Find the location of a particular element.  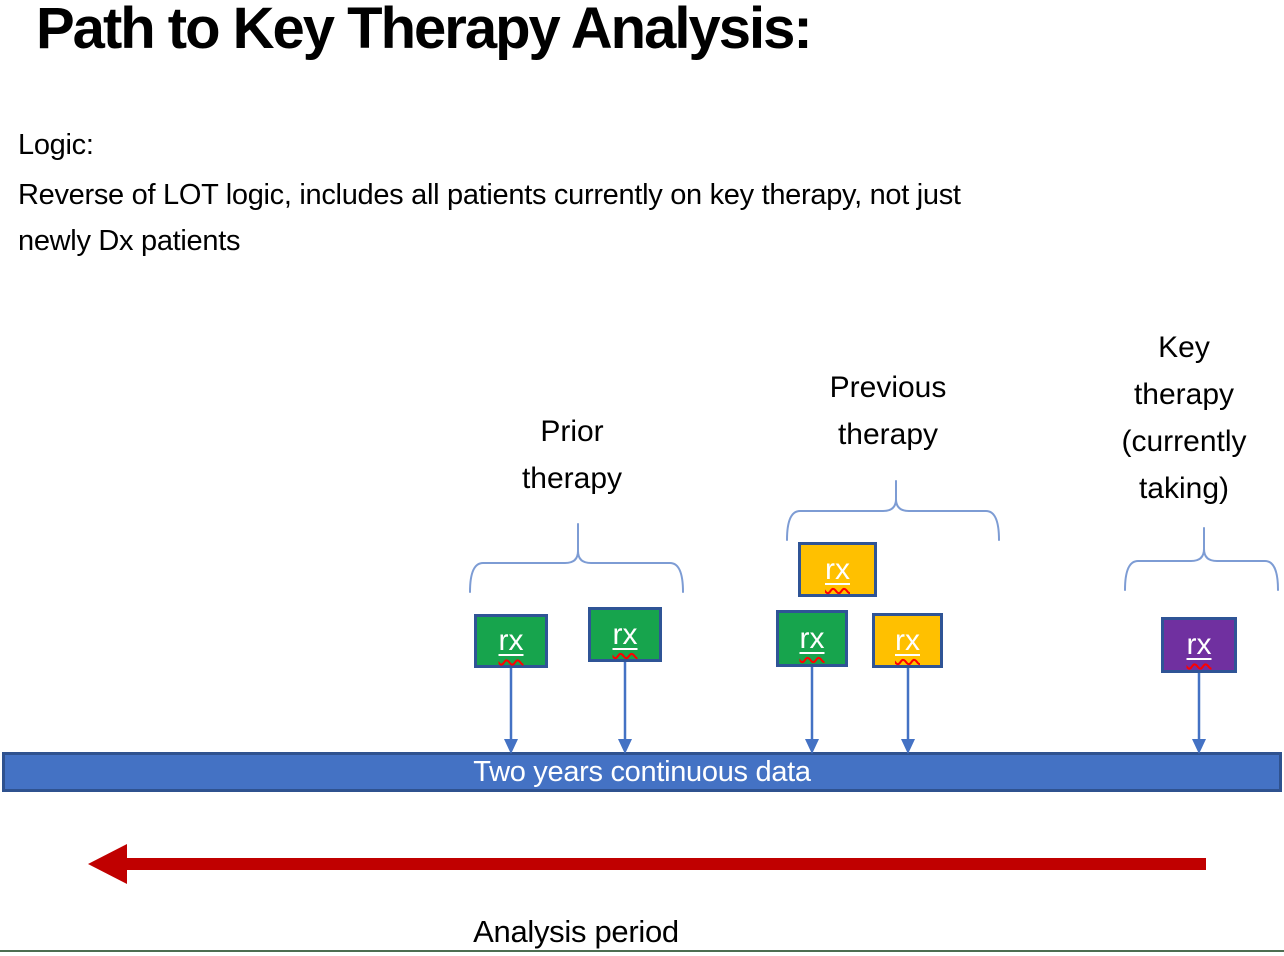

rx-box-key-therapy: rx is located at coordinates (1199, 645).